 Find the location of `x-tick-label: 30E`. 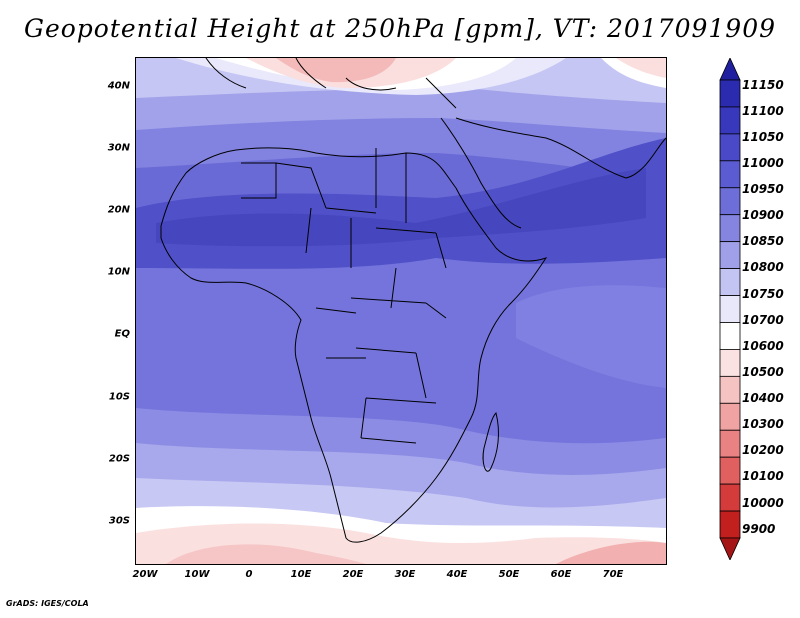

x-tick-label: 30E is located at coordinates (405, 574).